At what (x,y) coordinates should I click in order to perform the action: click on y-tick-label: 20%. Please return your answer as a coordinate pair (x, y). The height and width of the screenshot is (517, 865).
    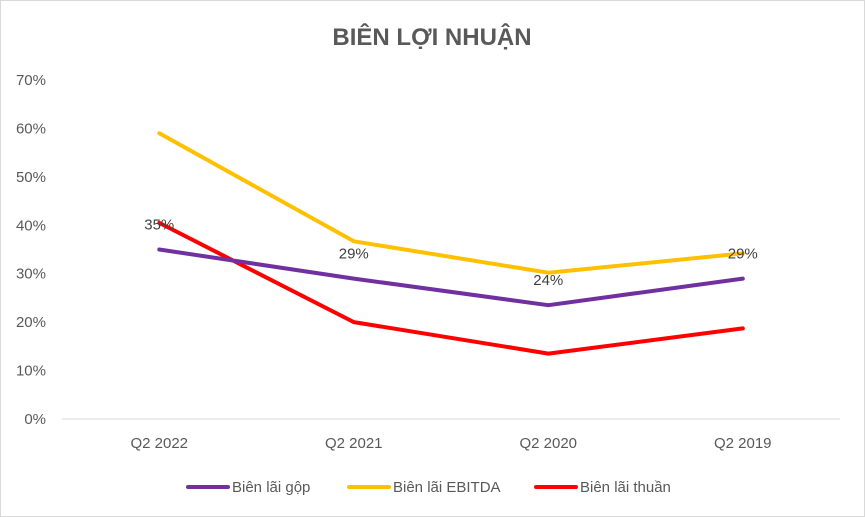
    Looking at the image, I should click on (31, 322).